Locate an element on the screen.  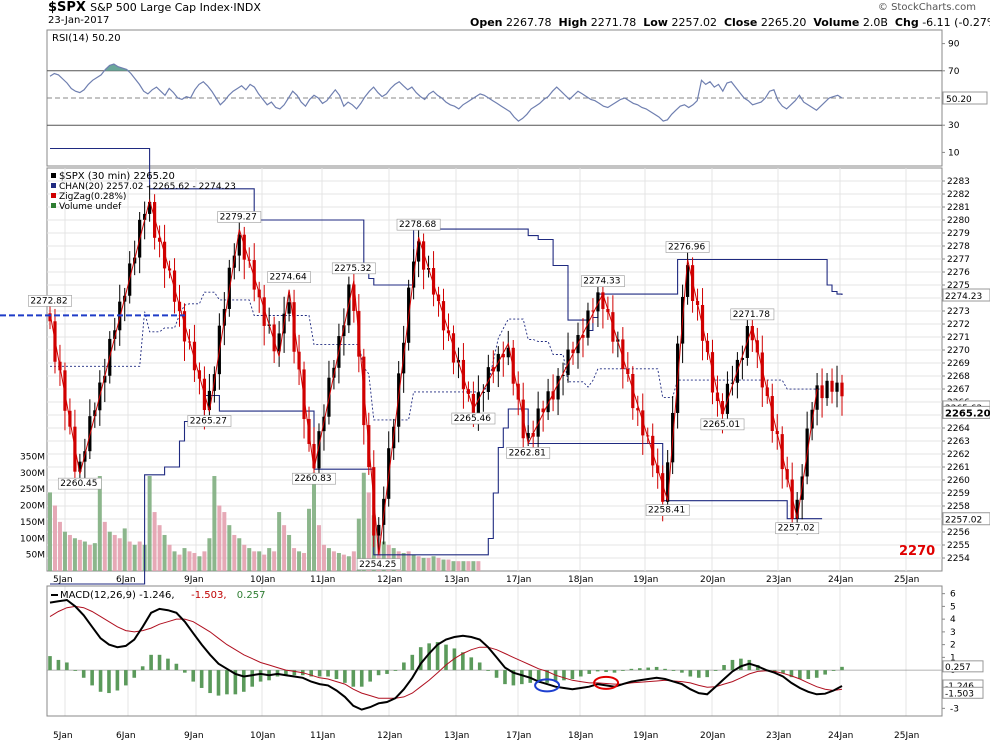
macd-tick-label: 4 is located at coordinates (953, 620).